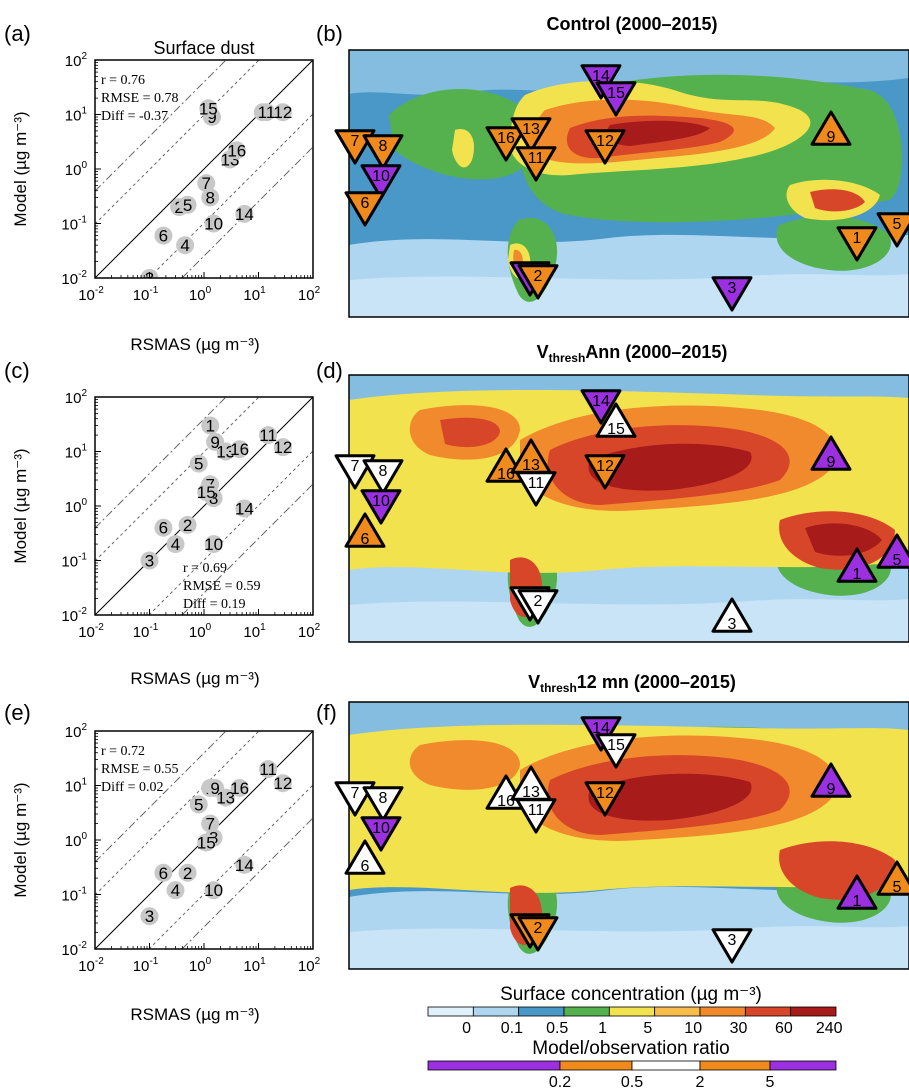 This screenshot has width=909, height=1090. I want to click on point-label: 2, so click(187, 873).